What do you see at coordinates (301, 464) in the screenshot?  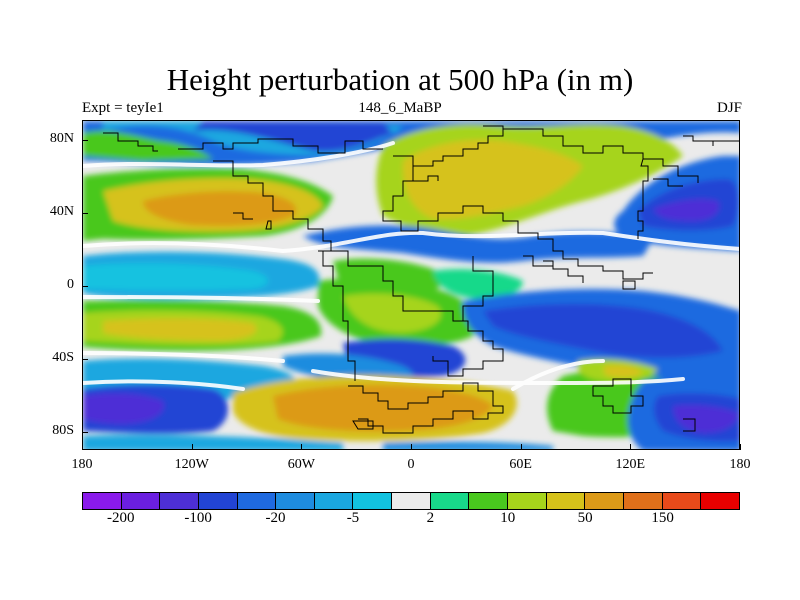 I see `lon-tick-label: 60W` at bounding box center [301, 464].